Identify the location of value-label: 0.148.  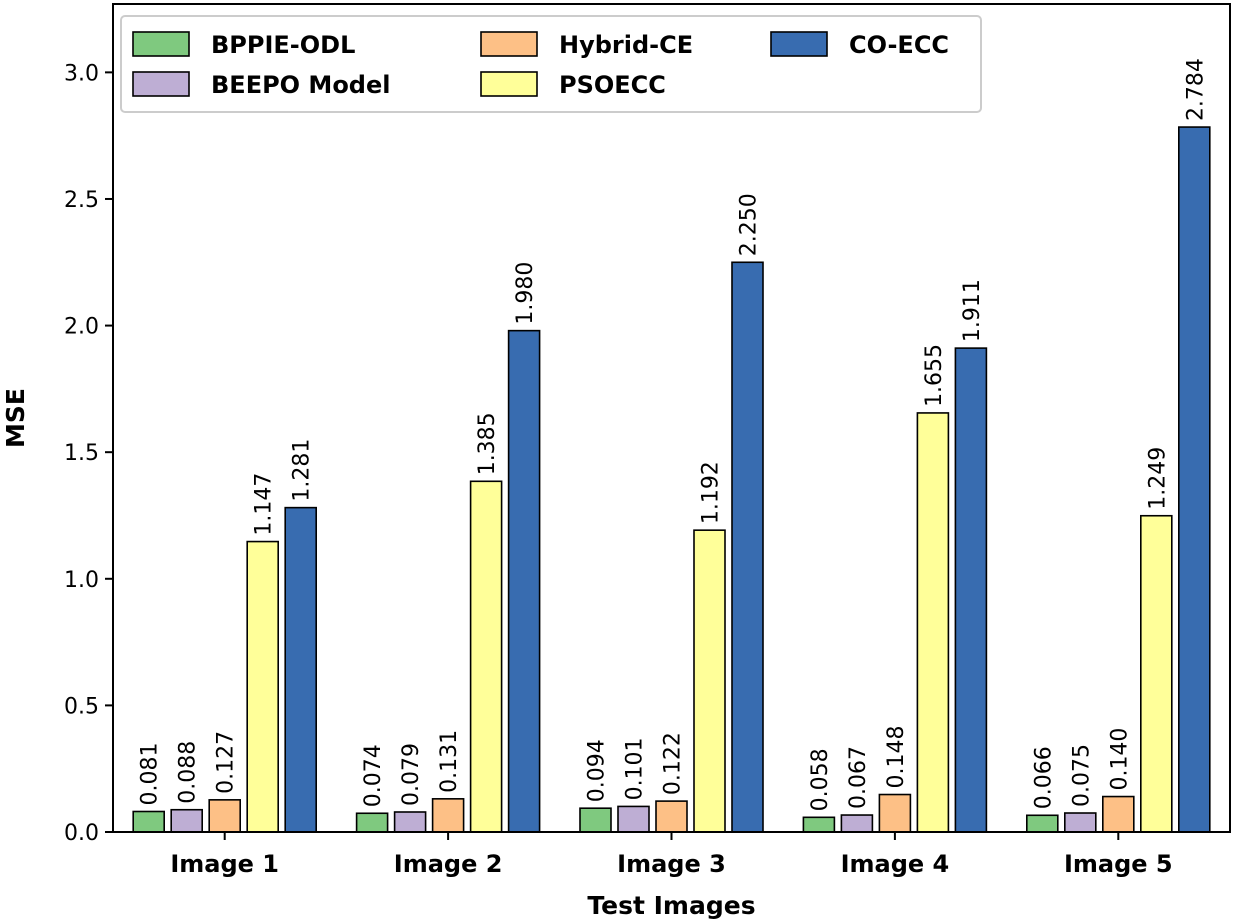
(896, 757).